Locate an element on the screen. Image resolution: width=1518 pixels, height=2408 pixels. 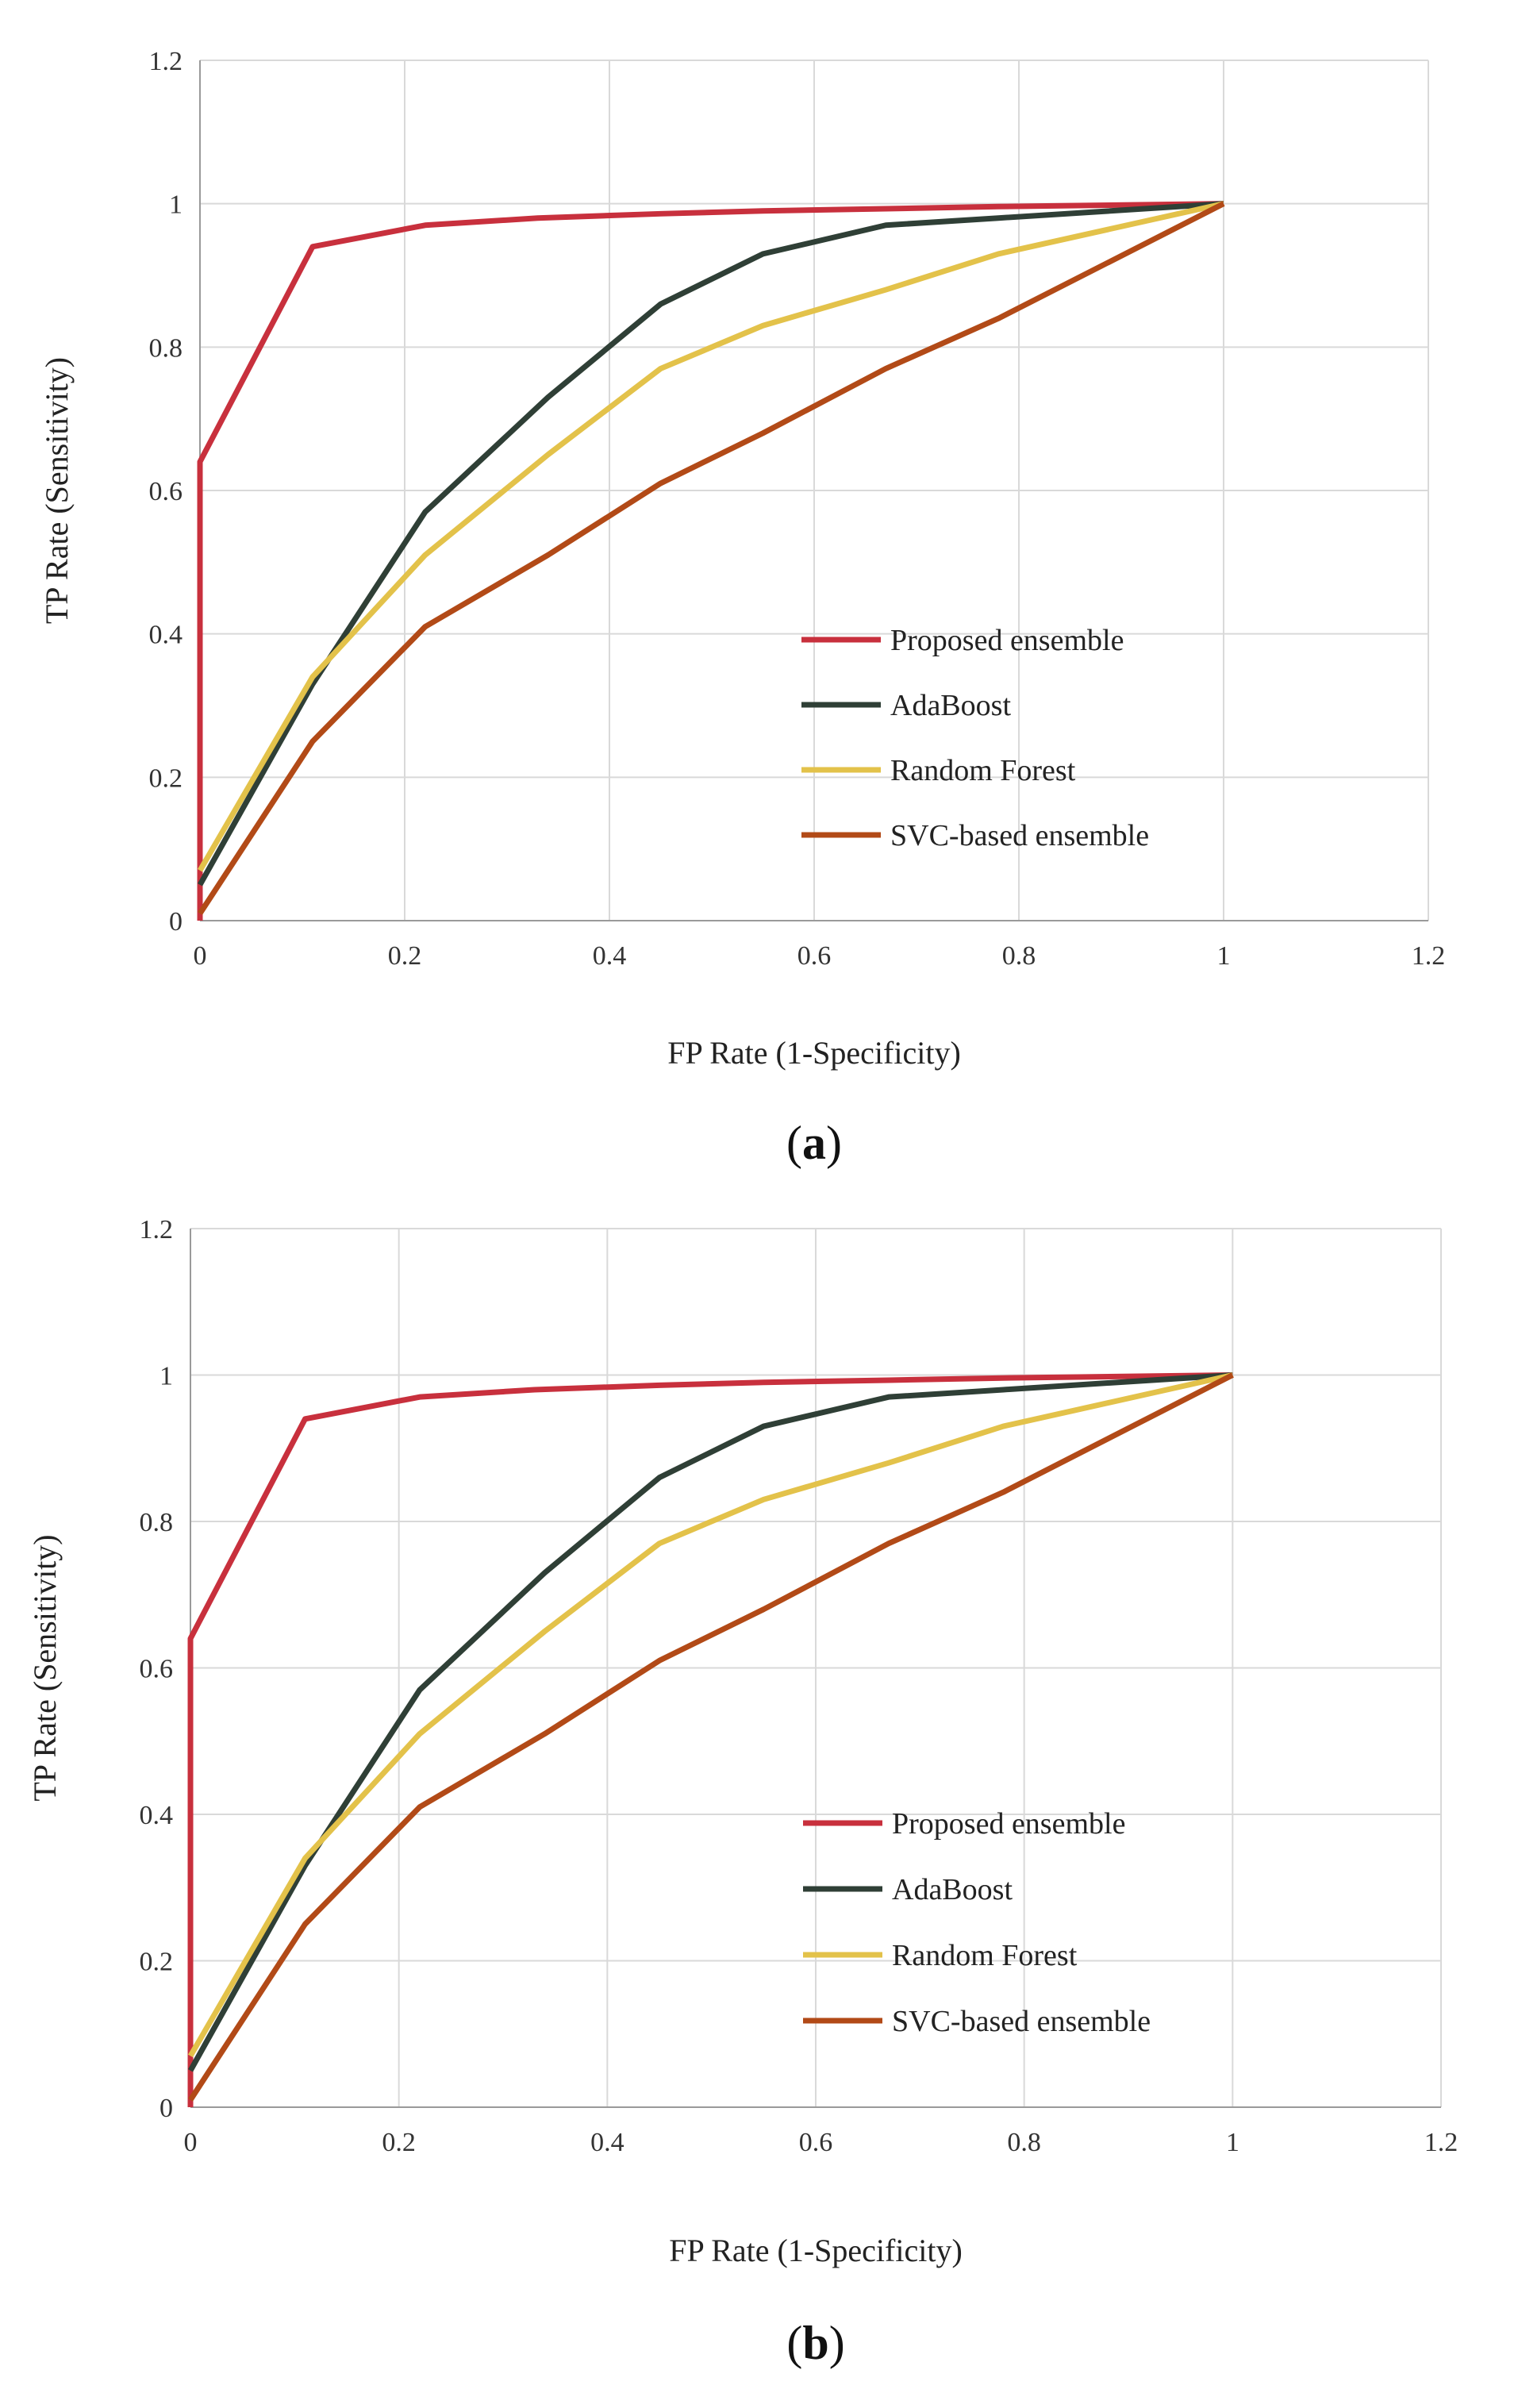
panel-letter: b is located at coordinates (815, 2343).